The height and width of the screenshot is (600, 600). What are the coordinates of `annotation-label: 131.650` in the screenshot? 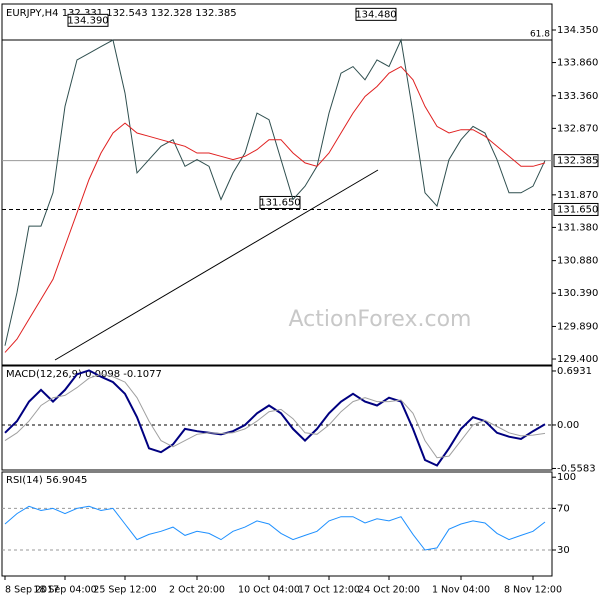 It's located at (279, 202).